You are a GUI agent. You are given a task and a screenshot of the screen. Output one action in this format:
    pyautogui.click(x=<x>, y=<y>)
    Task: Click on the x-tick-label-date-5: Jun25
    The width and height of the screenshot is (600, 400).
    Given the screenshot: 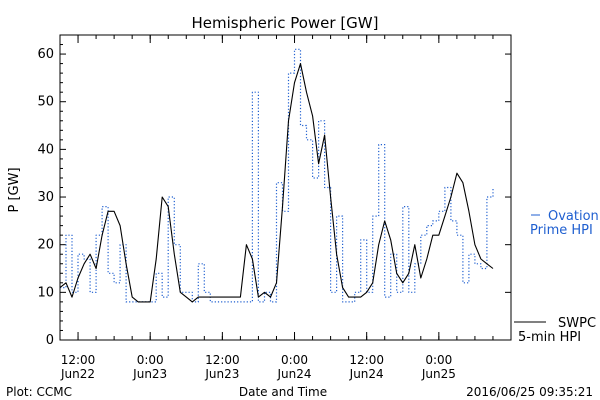 What is the action you would take?
    pyautogui.click(x=438, y=374)
    